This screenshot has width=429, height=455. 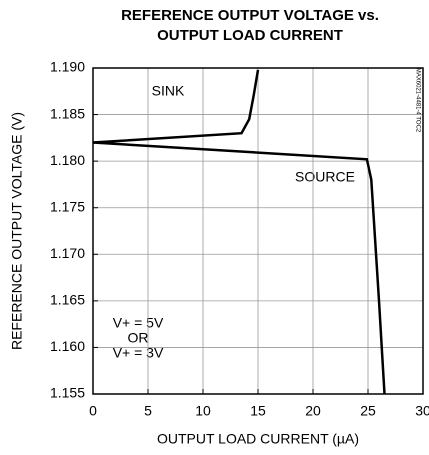 I want to click on series-label: SINK, so click(x=168, y=91).